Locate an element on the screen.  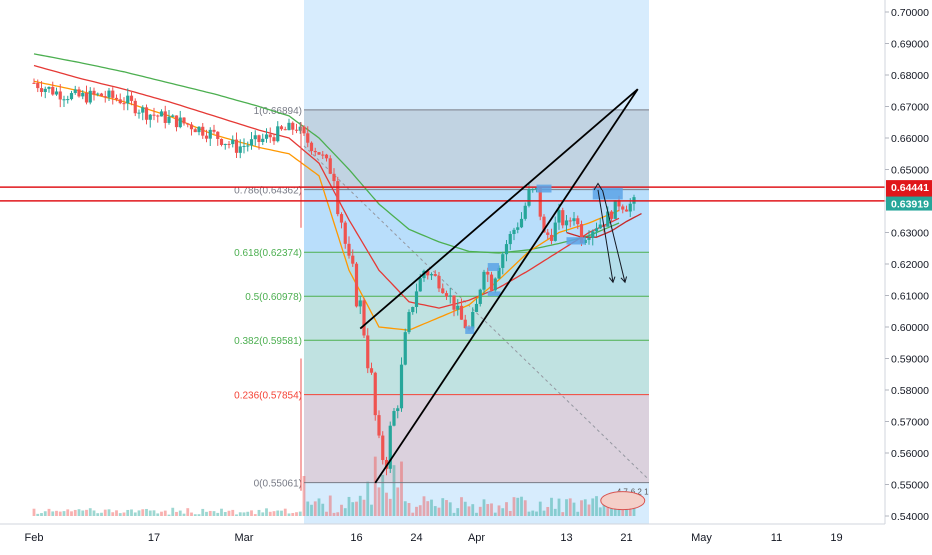
up-arrow-marker is located at coordinates (598, 186).